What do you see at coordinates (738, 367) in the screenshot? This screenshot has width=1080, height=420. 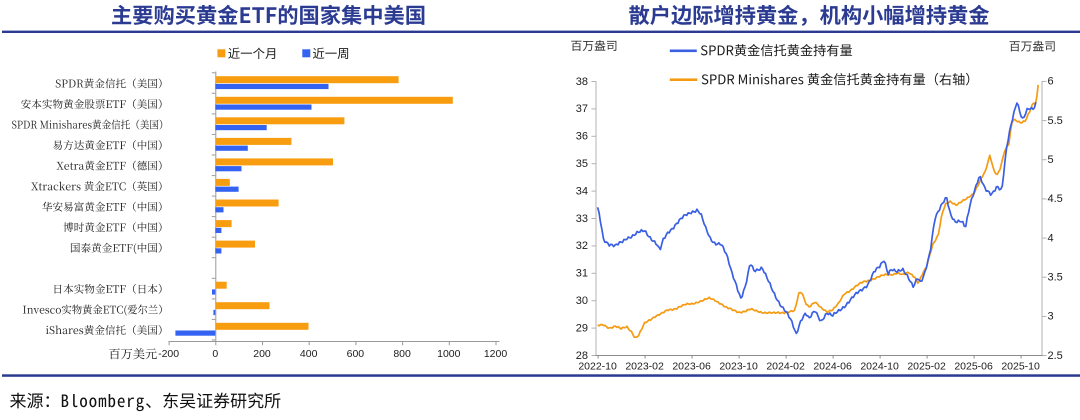 I see `svg-text: 2023-10` at bounding box center [738, 367].